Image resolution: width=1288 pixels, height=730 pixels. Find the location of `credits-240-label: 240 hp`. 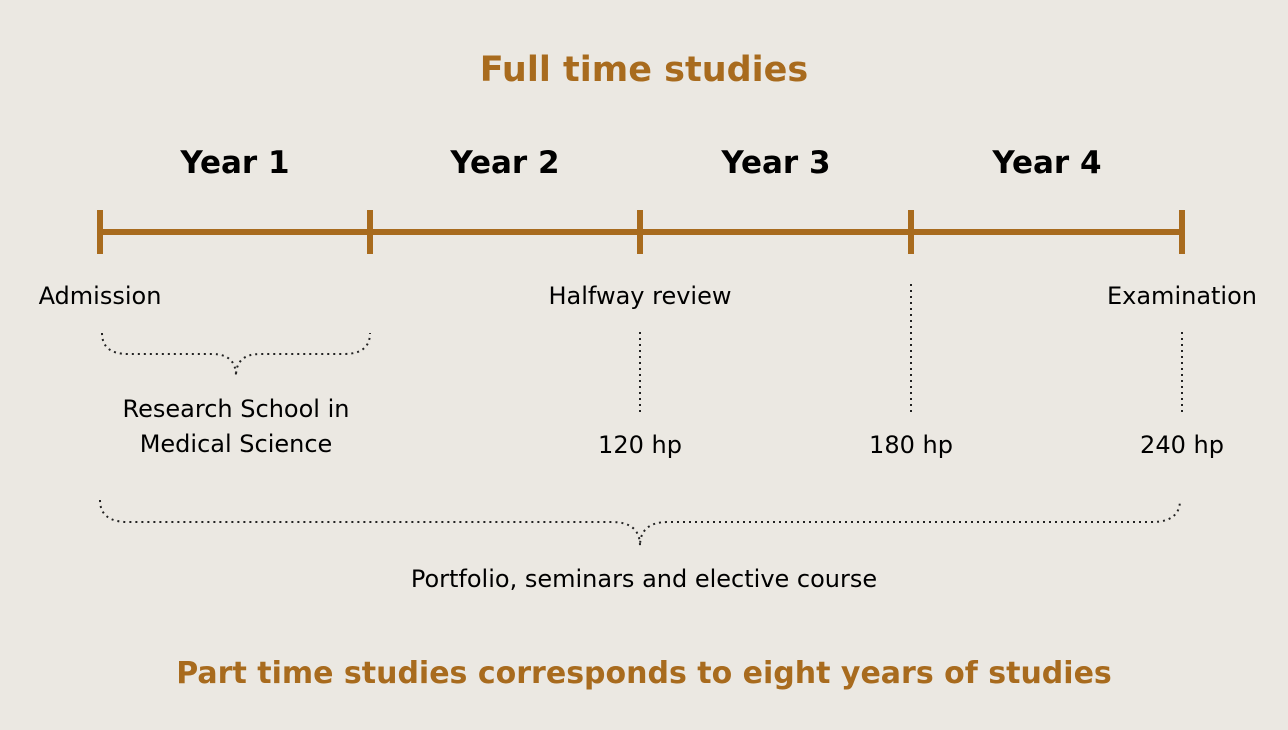

credits-240-label: 240 hp is located at coordinates (1182, 445).